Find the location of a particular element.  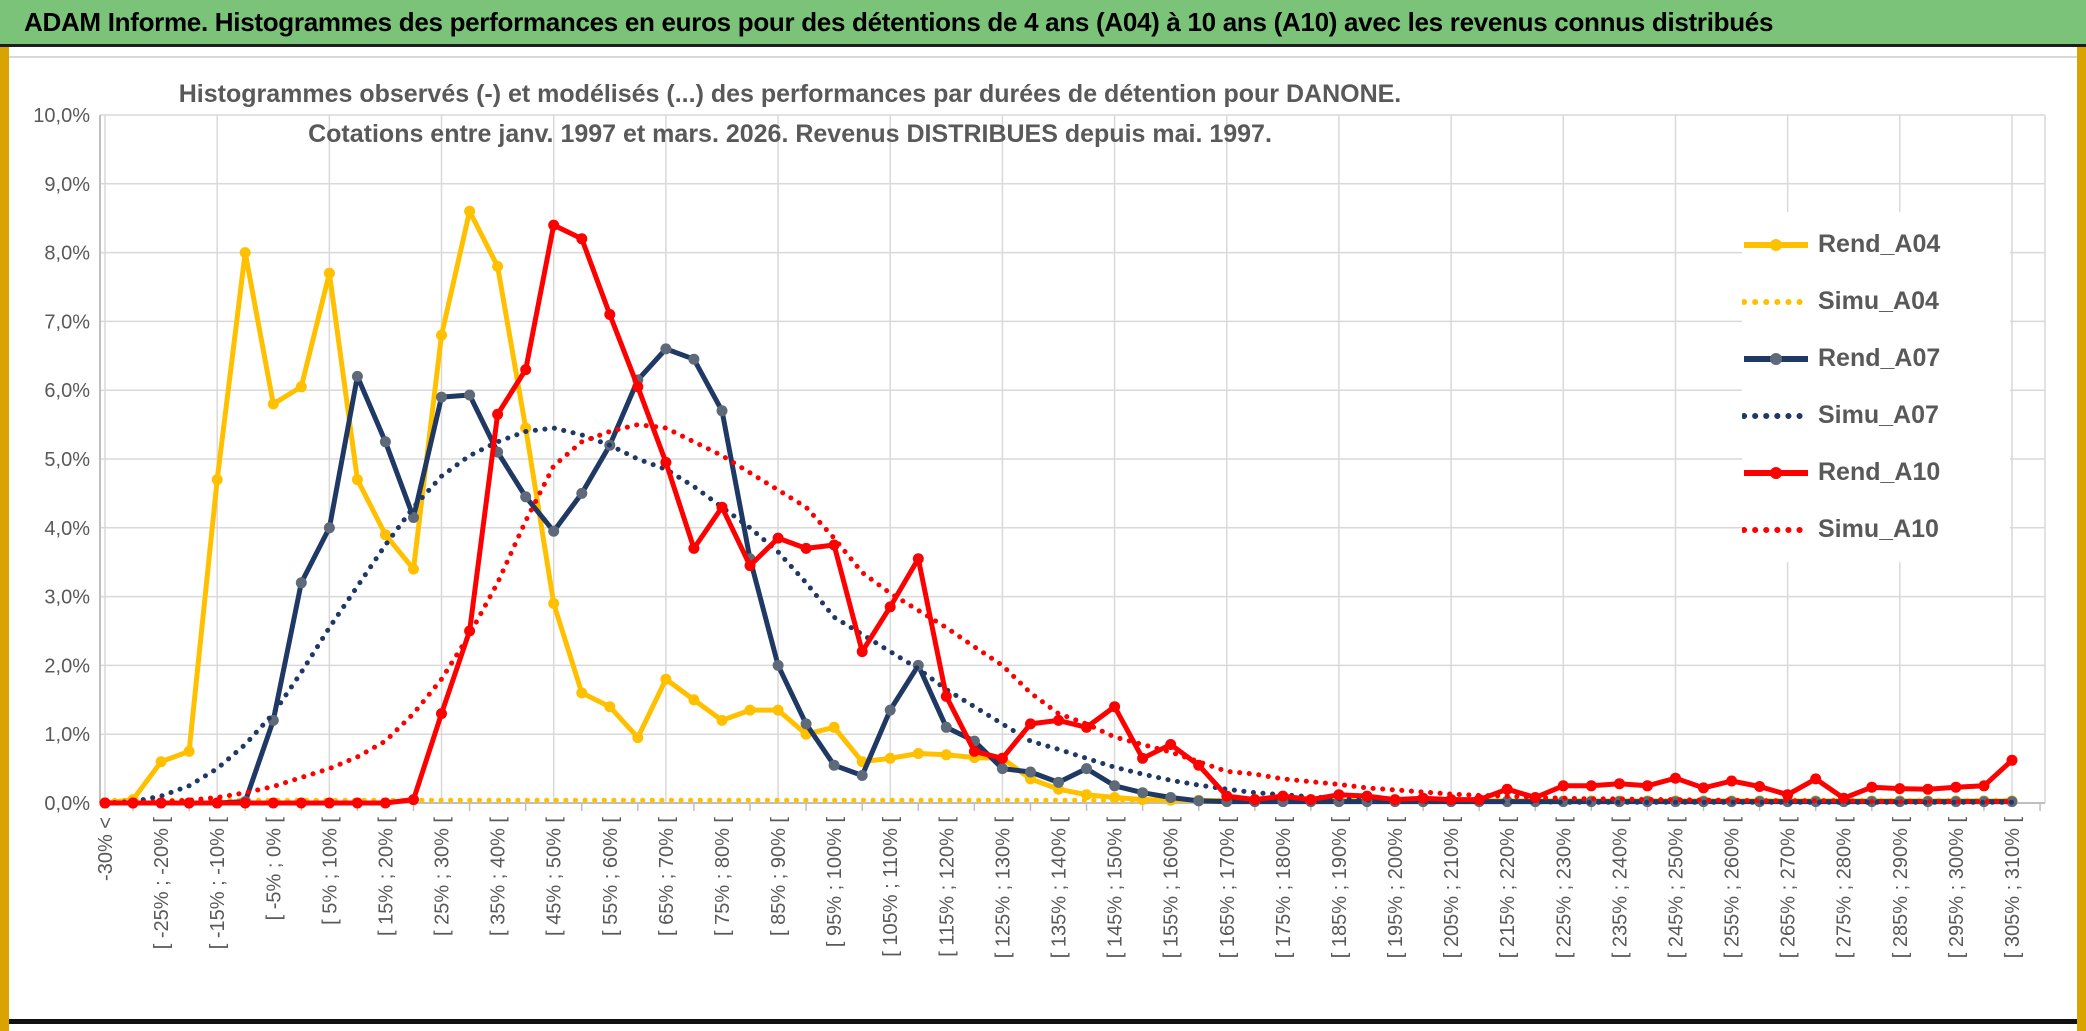

x-tick-label: [ 25% ; 30% [ is located at coordinates (443, 876).